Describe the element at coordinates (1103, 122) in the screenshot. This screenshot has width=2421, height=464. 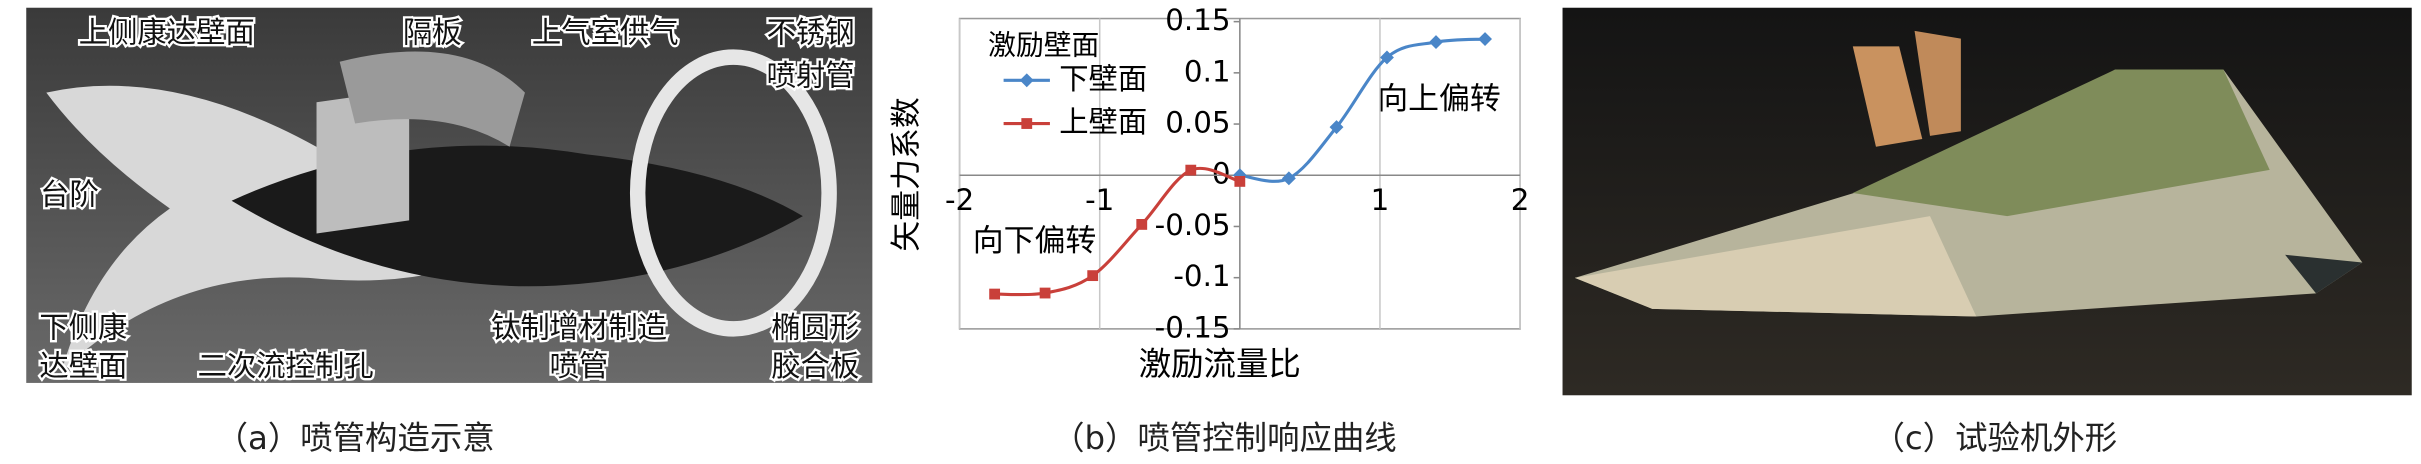
I see `legend-label: 上壁面` at that location.